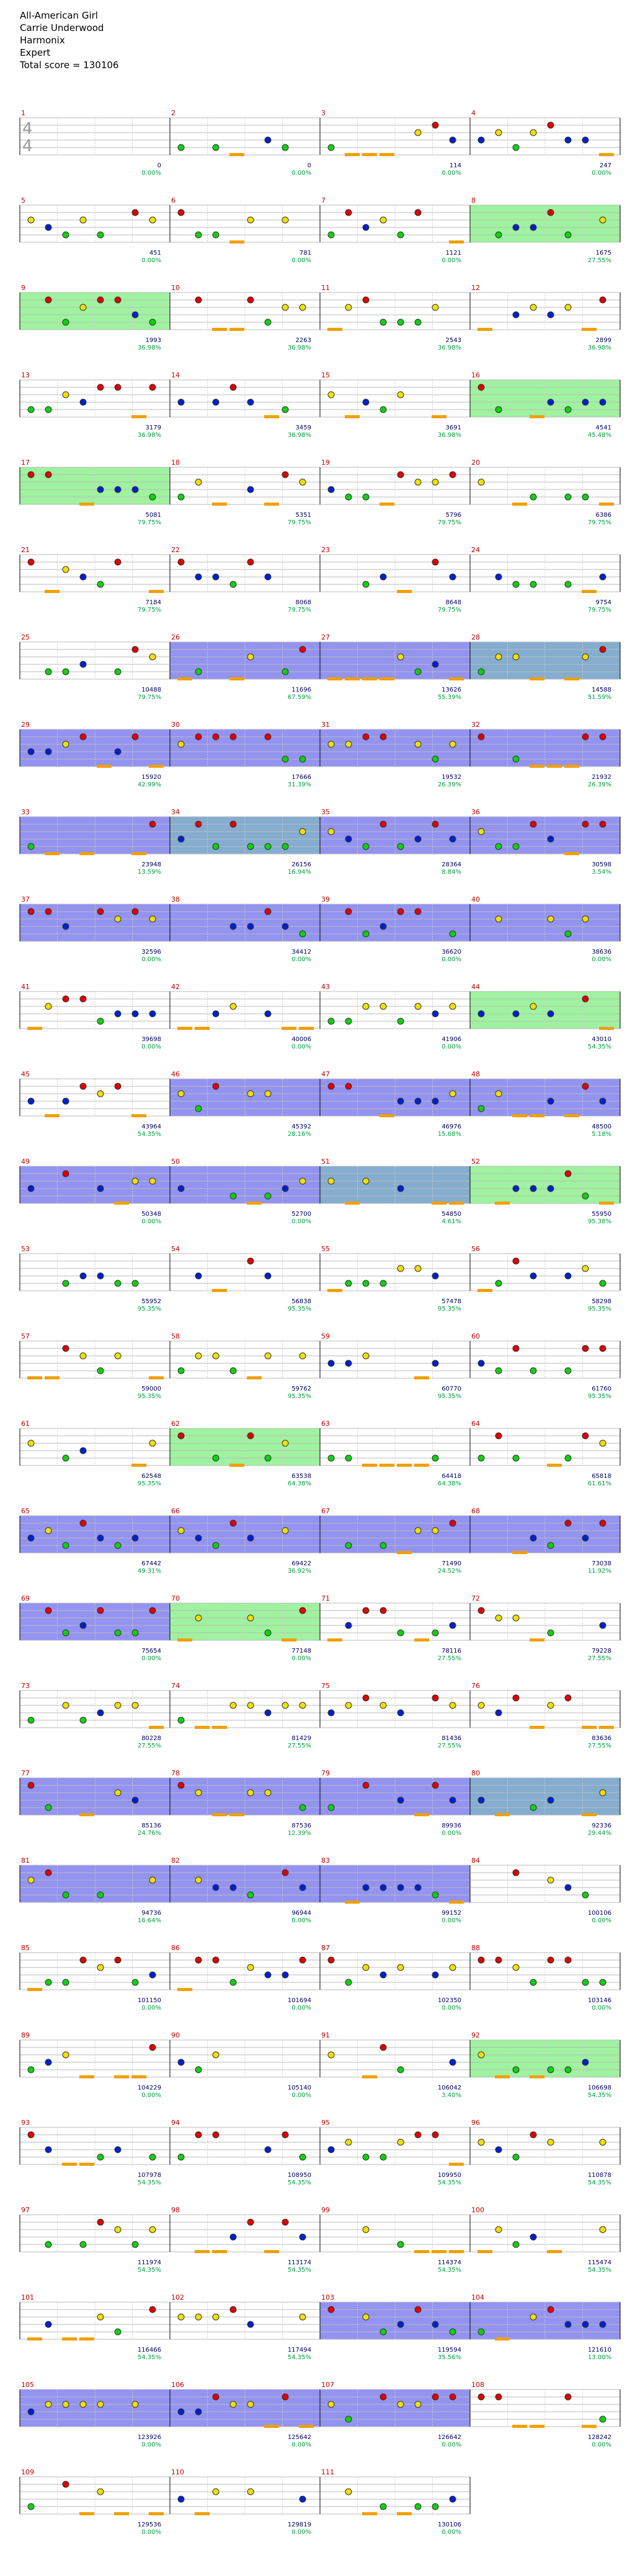  I want to click on measure-number: 58, so click(175, 1336).